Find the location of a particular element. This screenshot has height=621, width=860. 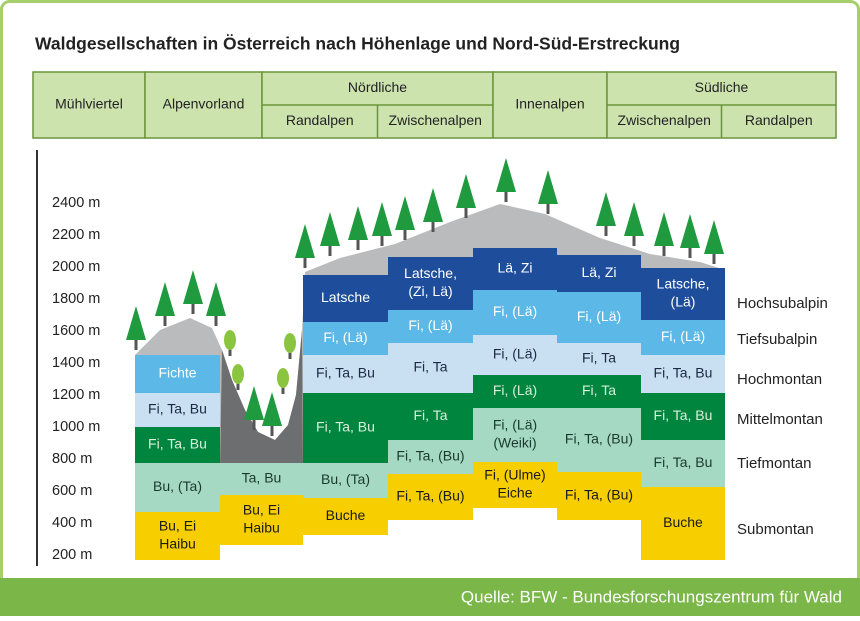

altitude-label: 1200 m is located at coordinates (76, 395).